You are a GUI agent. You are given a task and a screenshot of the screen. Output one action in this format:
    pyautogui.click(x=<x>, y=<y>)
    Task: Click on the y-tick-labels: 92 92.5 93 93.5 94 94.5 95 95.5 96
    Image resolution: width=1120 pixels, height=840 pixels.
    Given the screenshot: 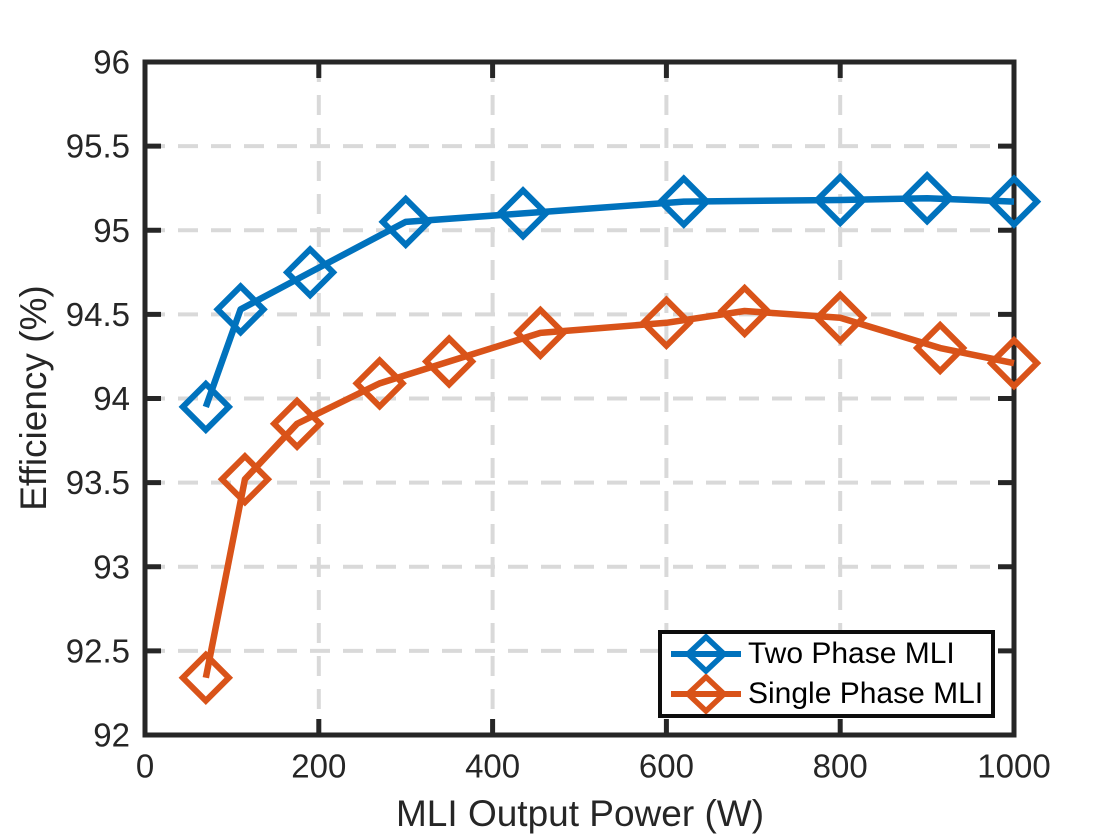 What is the action you would take?
    pyautogui.click(x=98, y=399)
    